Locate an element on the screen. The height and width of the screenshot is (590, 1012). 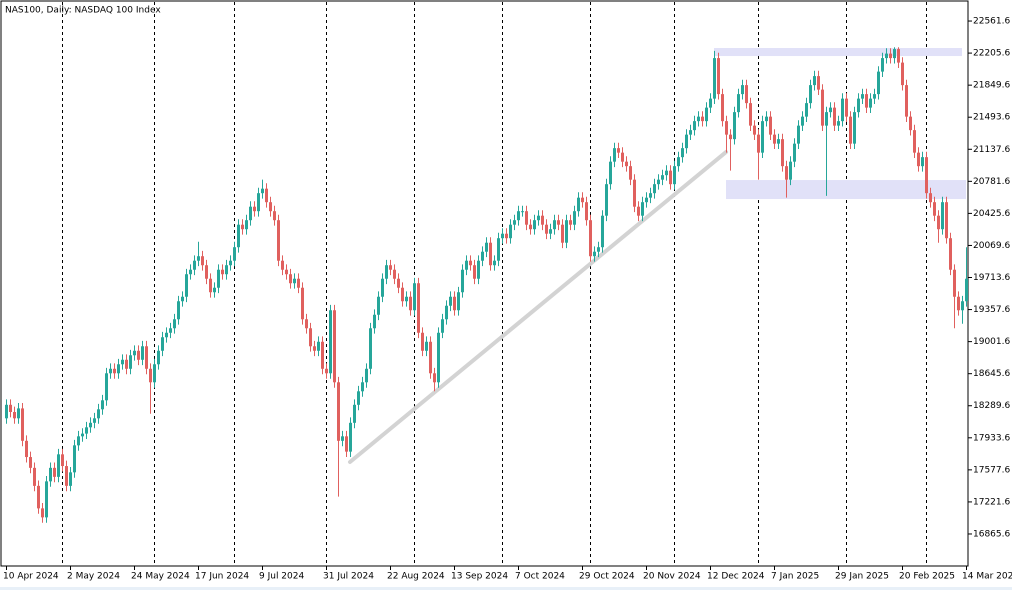
y-tick-label: 18645.6 is located at coordinates (991, 374).